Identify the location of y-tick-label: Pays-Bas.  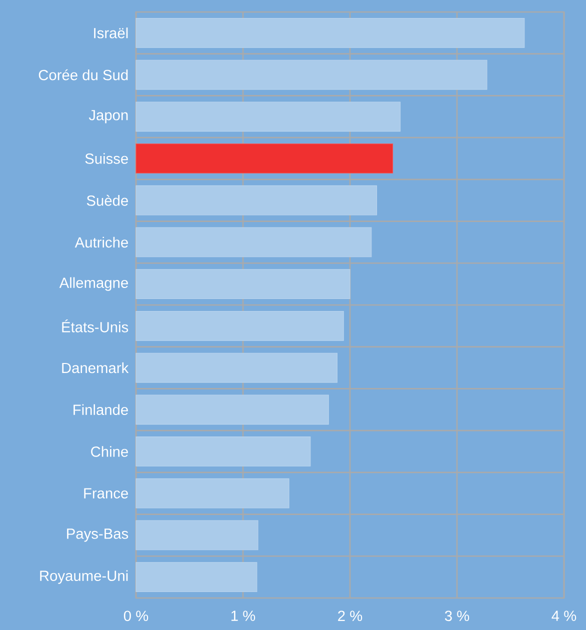
(97, 535).